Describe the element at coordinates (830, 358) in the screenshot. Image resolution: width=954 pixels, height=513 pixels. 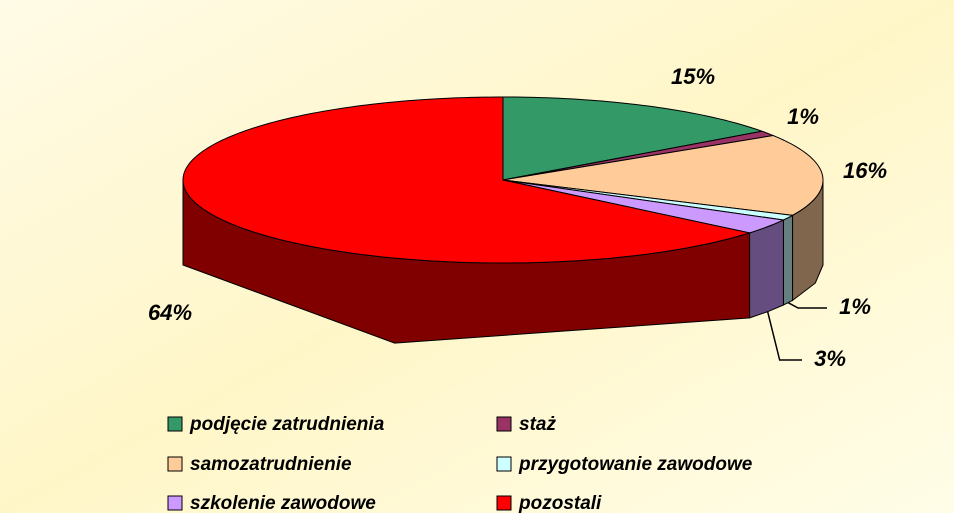
I see `data-label: 3%` at that location.